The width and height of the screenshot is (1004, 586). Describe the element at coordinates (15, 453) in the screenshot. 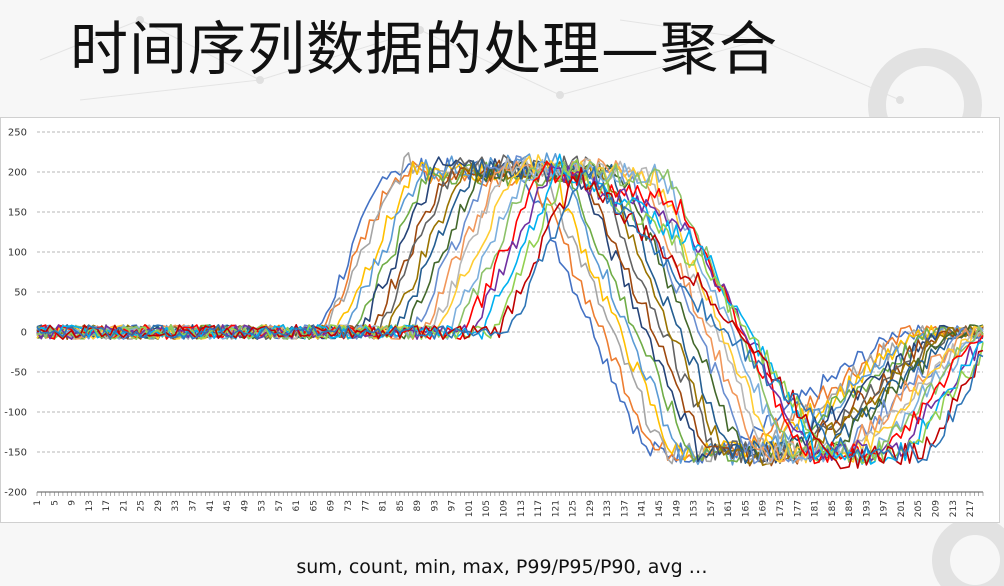

I see `y-tick-label: -150` at that location.